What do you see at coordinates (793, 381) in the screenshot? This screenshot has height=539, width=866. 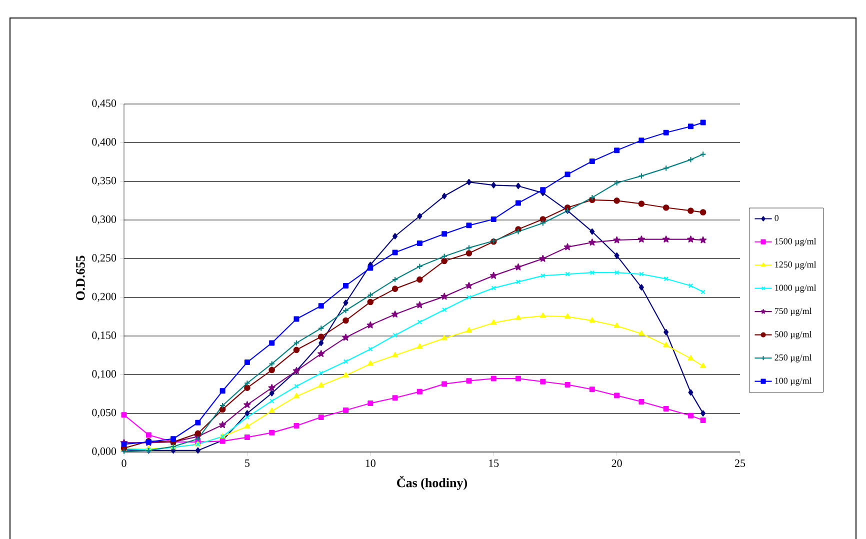 I see `legend-label: 100 µg/ml` at bounding box center [793, 381].